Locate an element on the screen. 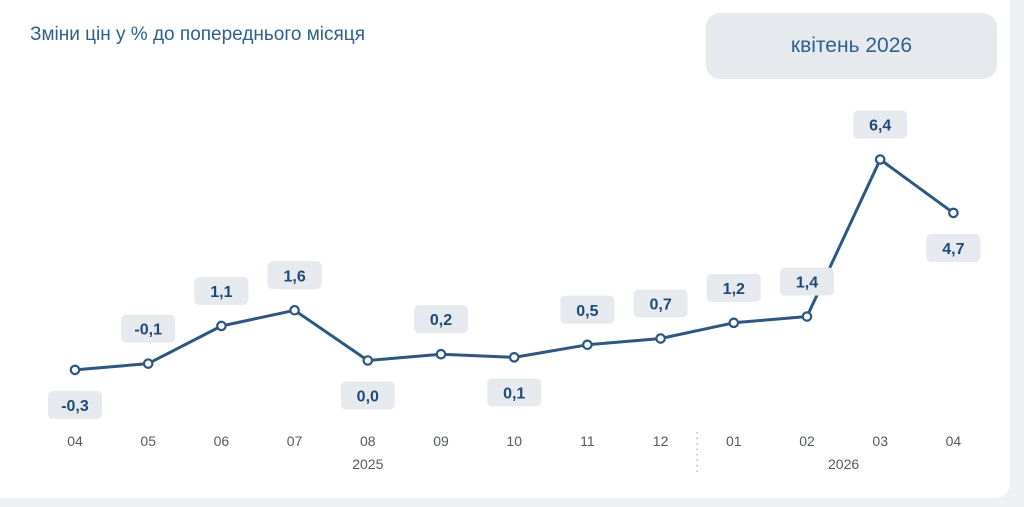 The height and width of the screenshot is (507, 1024). x-tick-label: 08 is located at coordinates (368, 441).